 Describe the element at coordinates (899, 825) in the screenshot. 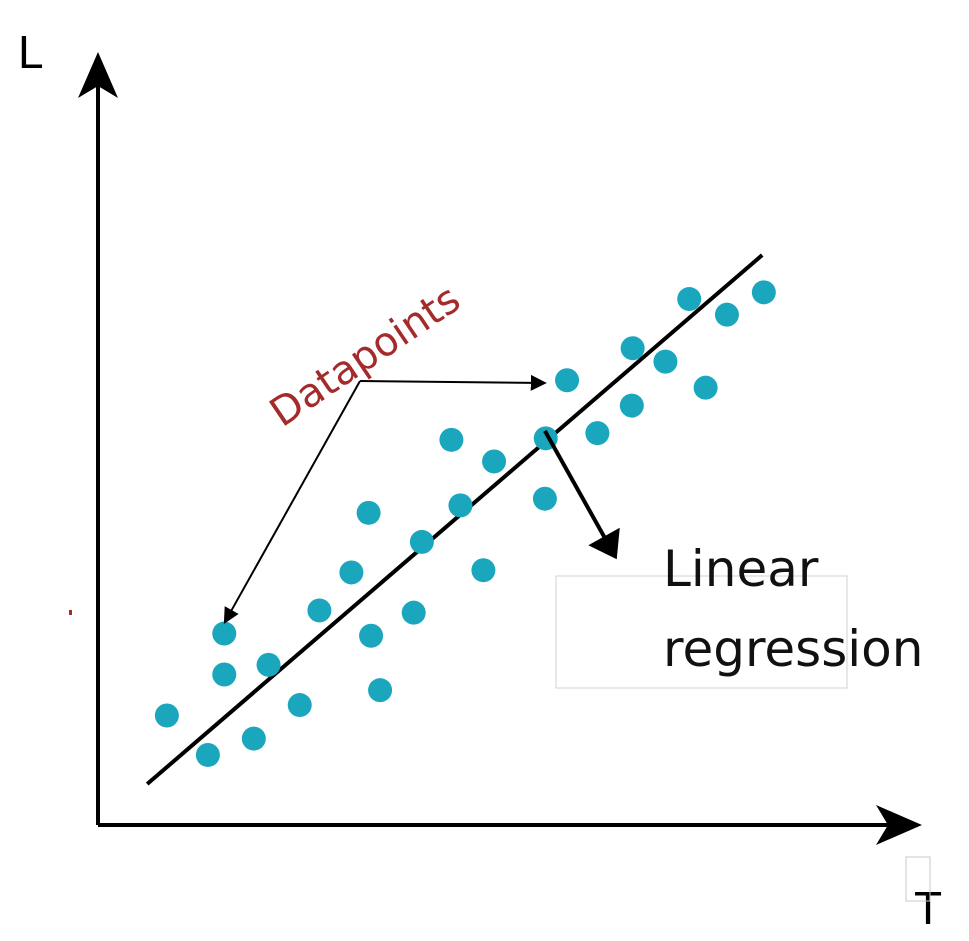

I see `x-axis-arrowhead` at that location.